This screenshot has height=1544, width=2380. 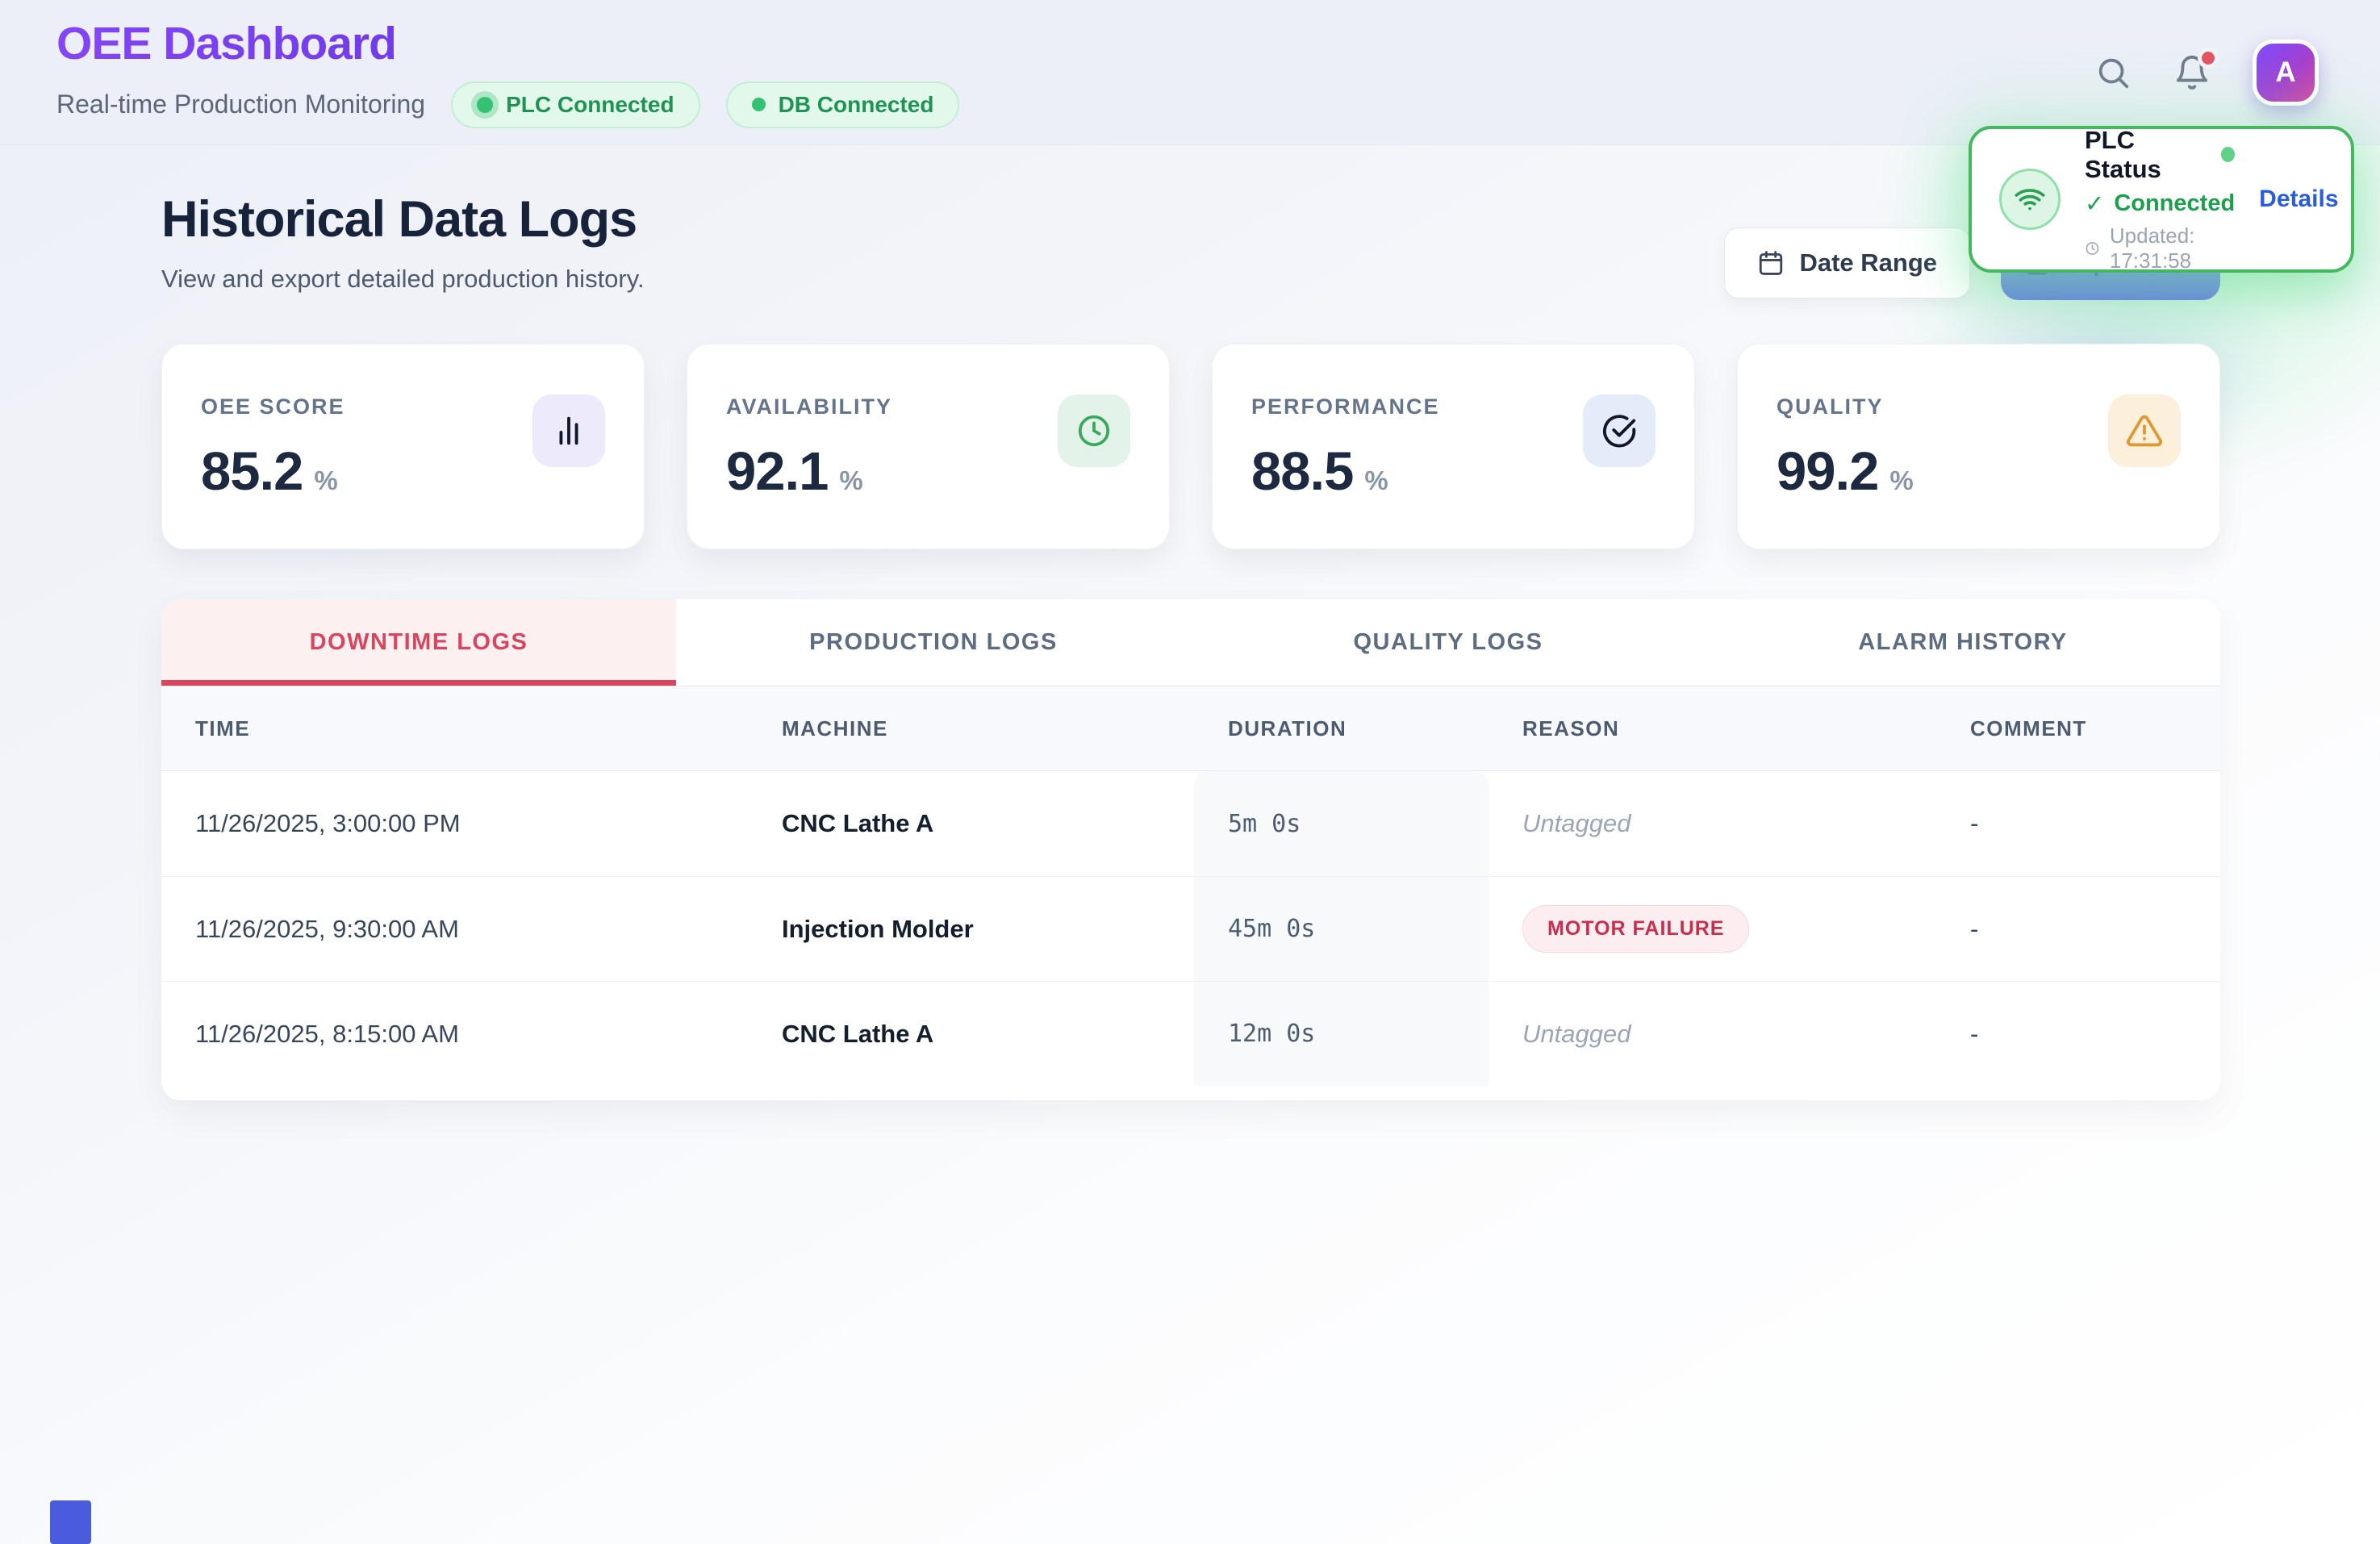 What do you see at coordinates (1303, 471) in the screenshot?
I see `kpi-value: 88.5` at bounding box center [1303, 471].